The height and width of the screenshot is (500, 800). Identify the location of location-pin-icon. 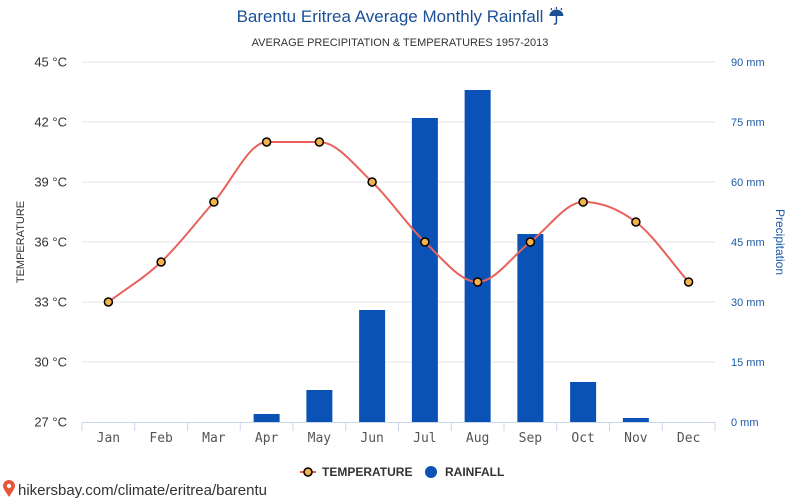
(9, 488).